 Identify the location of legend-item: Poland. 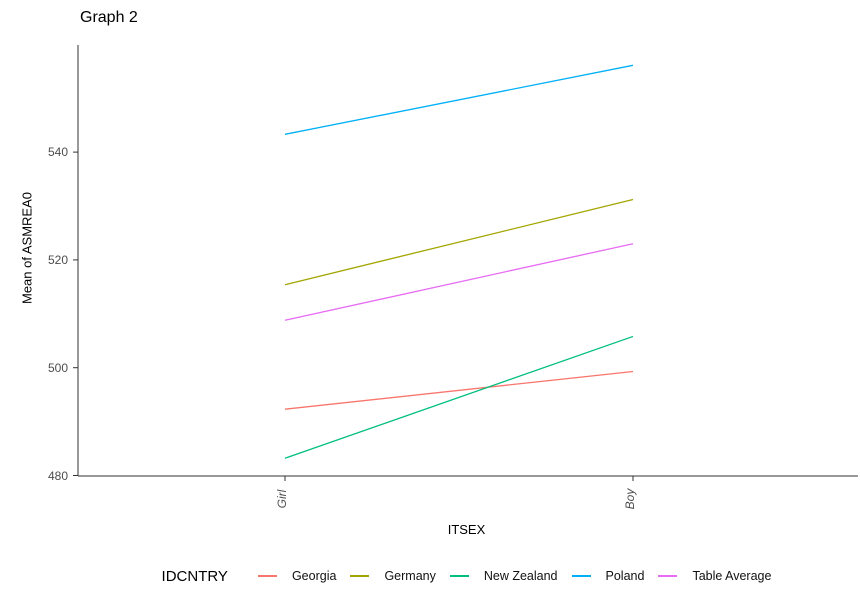
(608, 576).